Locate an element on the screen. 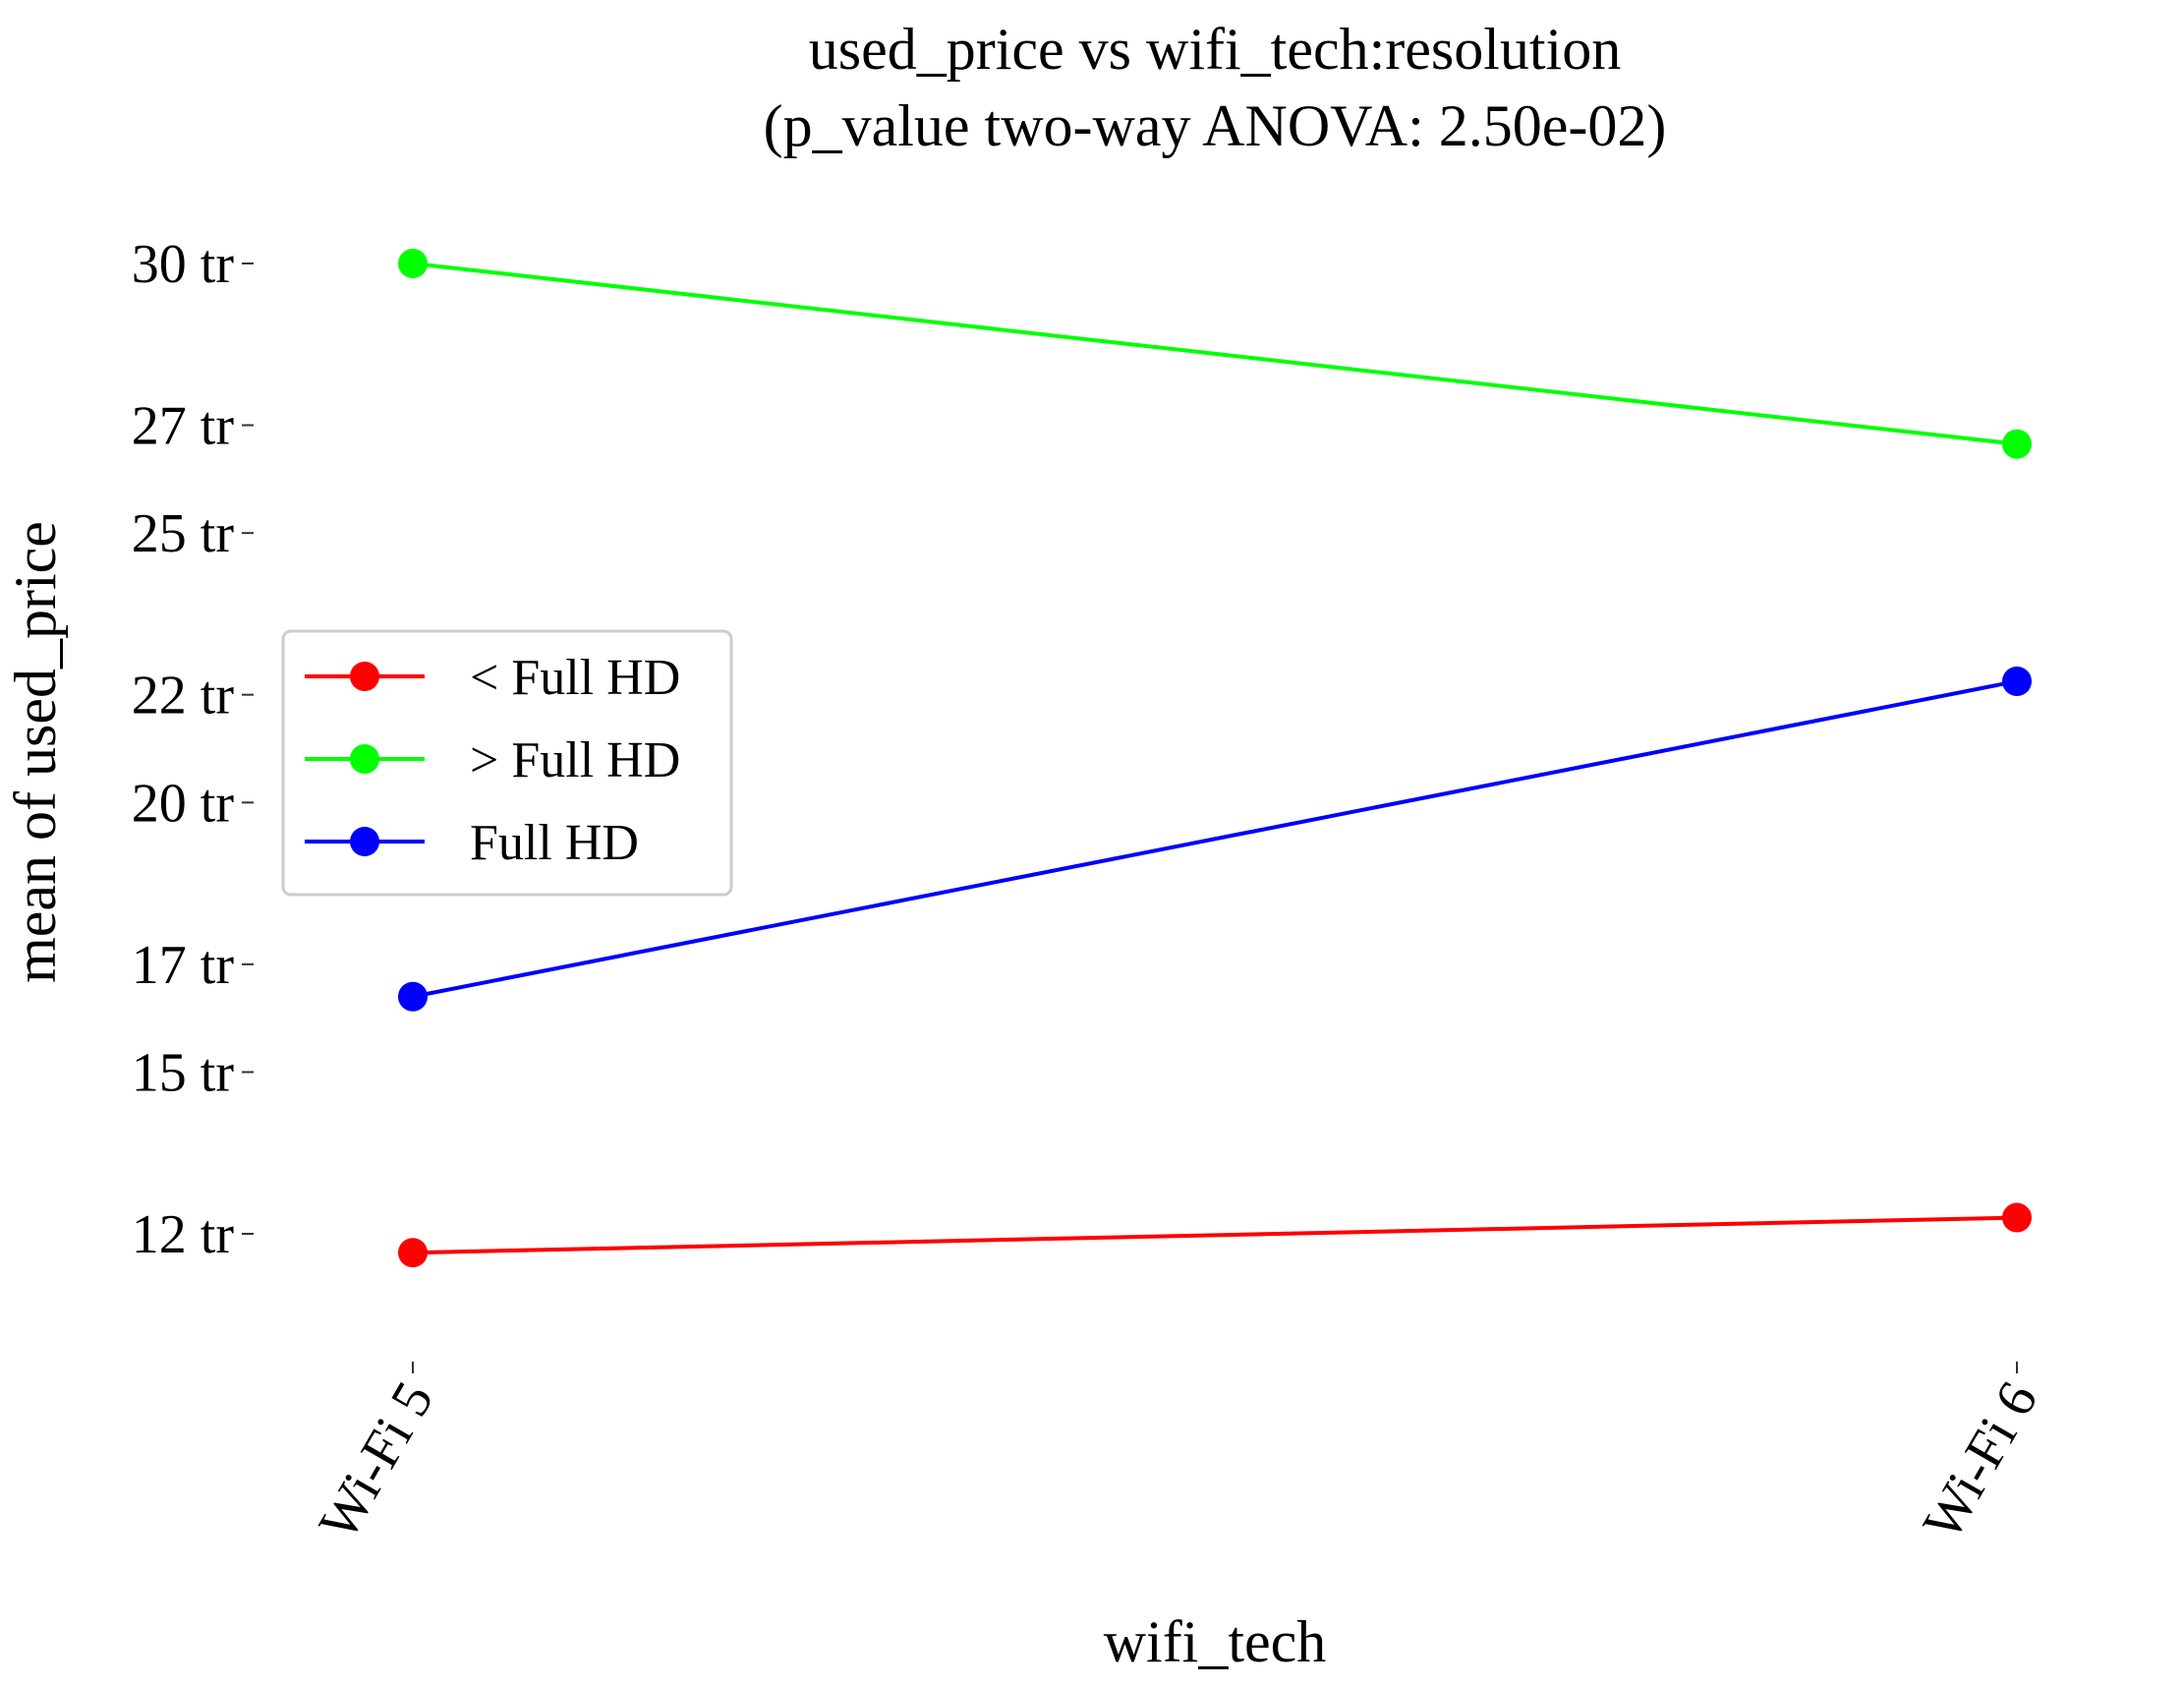  y-tick-label: 27 tr is located at coordinates (183, 426).